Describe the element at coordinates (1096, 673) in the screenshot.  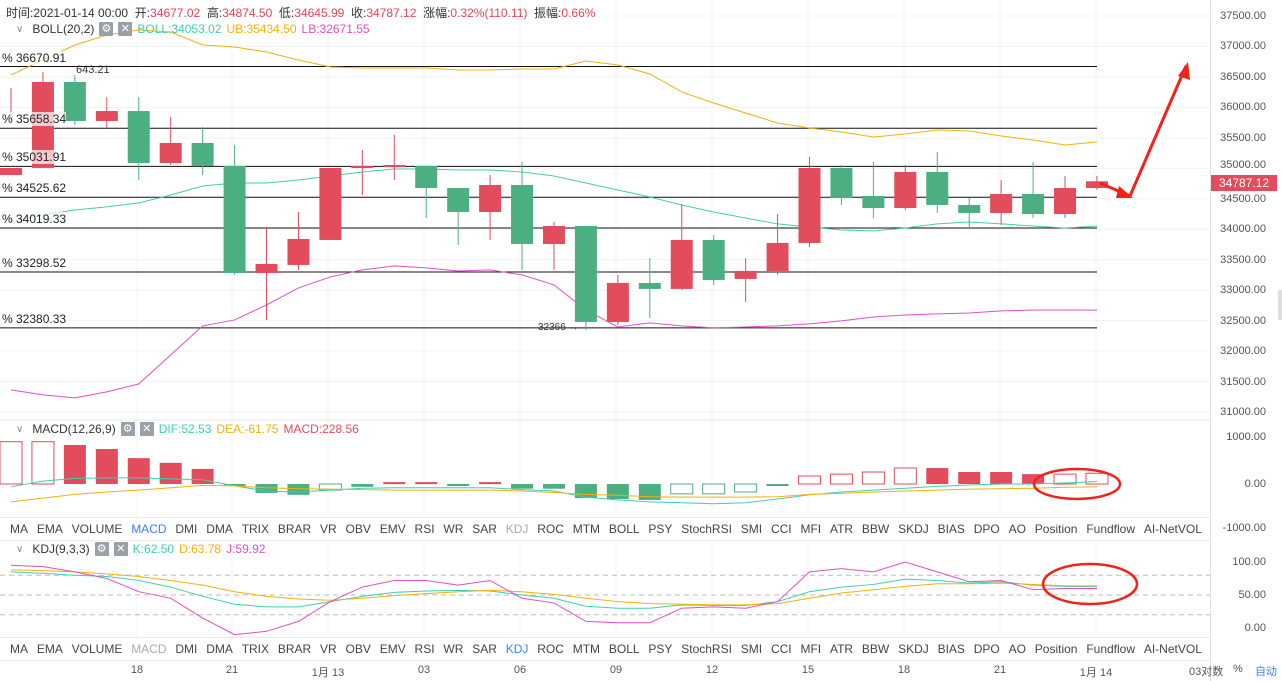
I see `time-axis-label: 1月 14` at that location.